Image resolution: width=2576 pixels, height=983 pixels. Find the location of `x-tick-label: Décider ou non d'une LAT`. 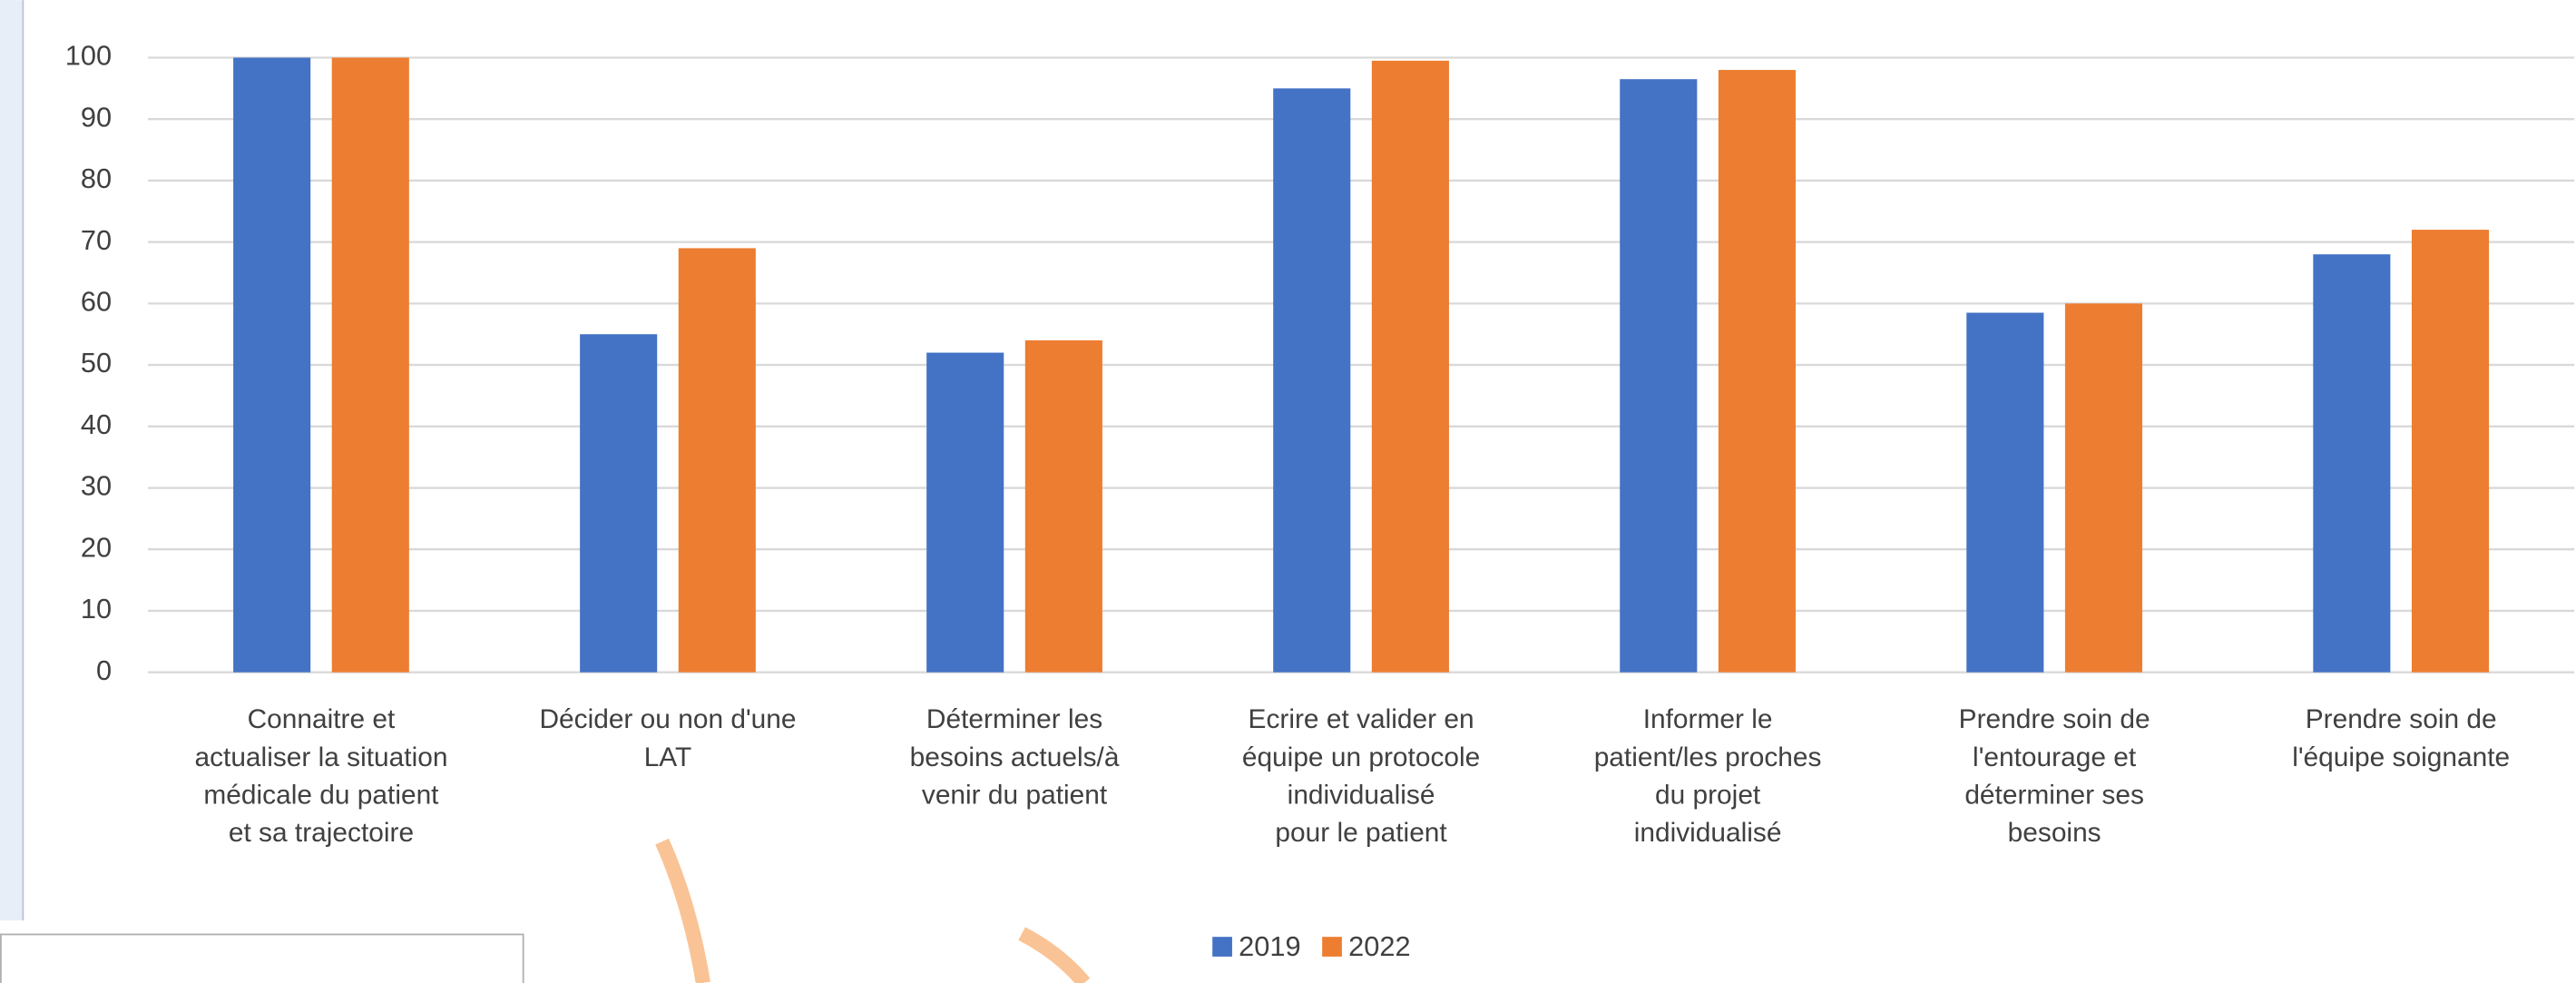

x-tick-label: Décider ou non d'une LAT is located at coordinates (668, 738).